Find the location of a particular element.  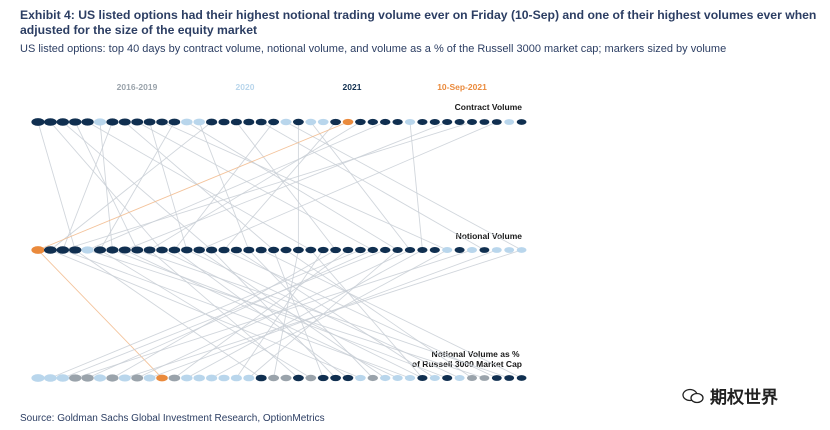

legend-label-10-sep-2021: 10-Sep-2021 is located at coordinates (462, 87).